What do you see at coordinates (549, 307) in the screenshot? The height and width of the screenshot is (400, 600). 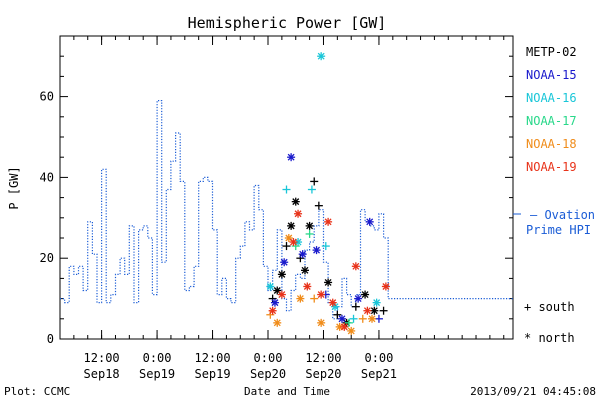 I see `legend-south-marker: + south` at bounding box center [549, 307].